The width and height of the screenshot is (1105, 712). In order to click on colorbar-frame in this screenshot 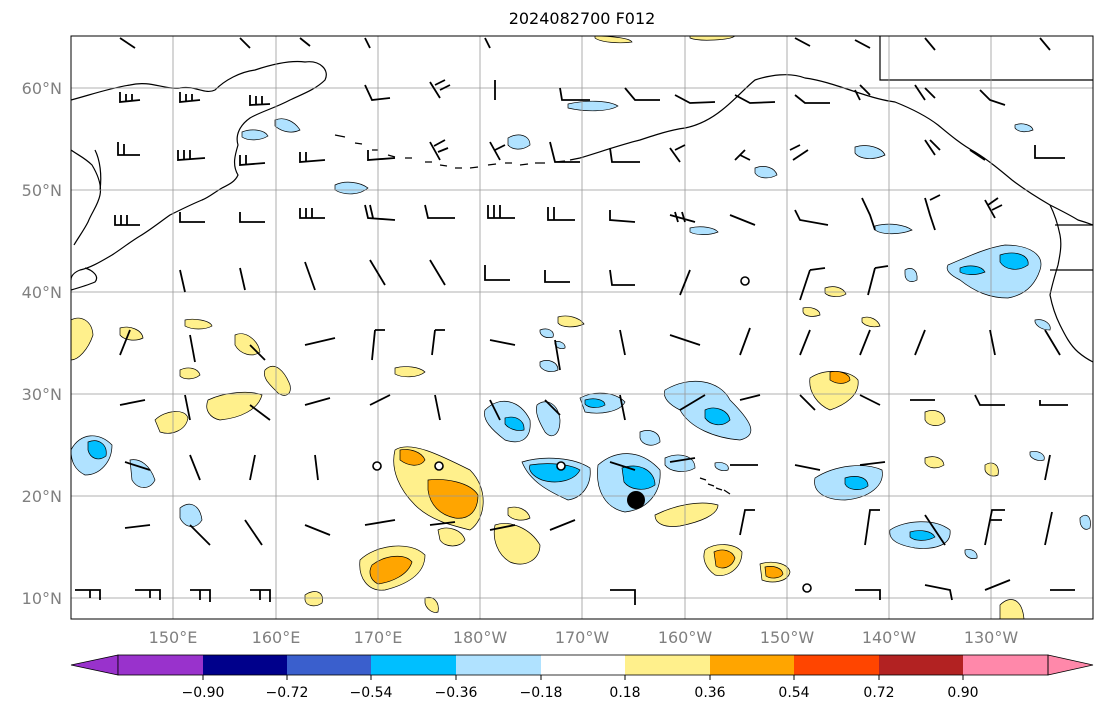, I will do `click(583, 665)`.